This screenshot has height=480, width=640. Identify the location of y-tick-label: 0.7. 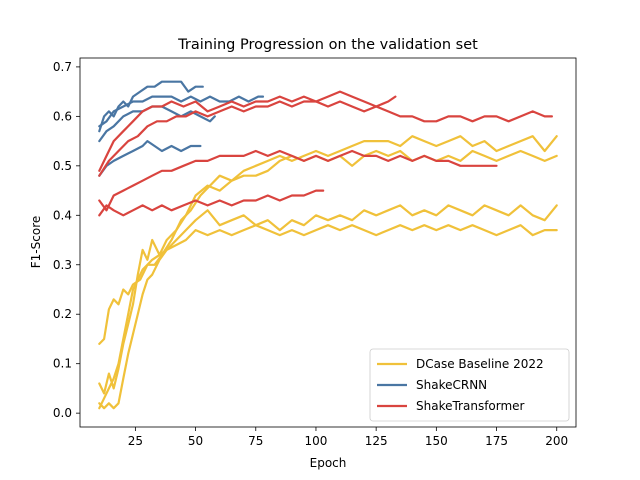
(62, 67).